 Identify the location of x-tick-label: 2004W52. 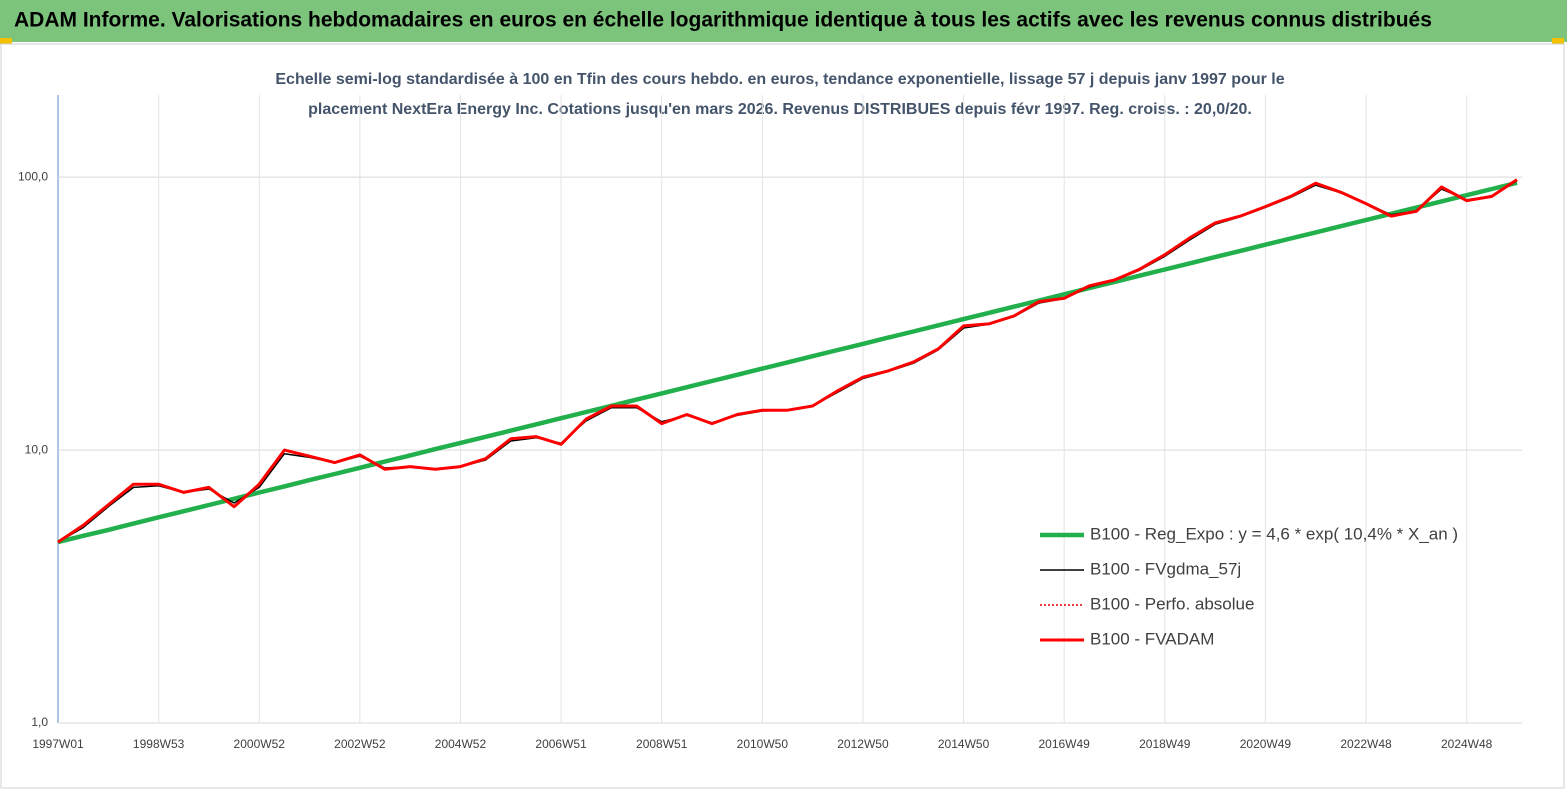
(461, 744).